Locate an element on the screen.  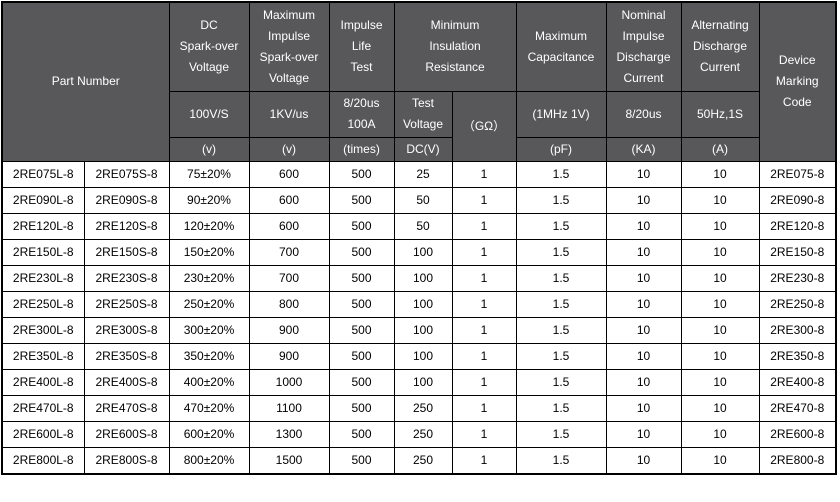
table-cell: 2RE250L-8 is located at coordinates (43, 304).